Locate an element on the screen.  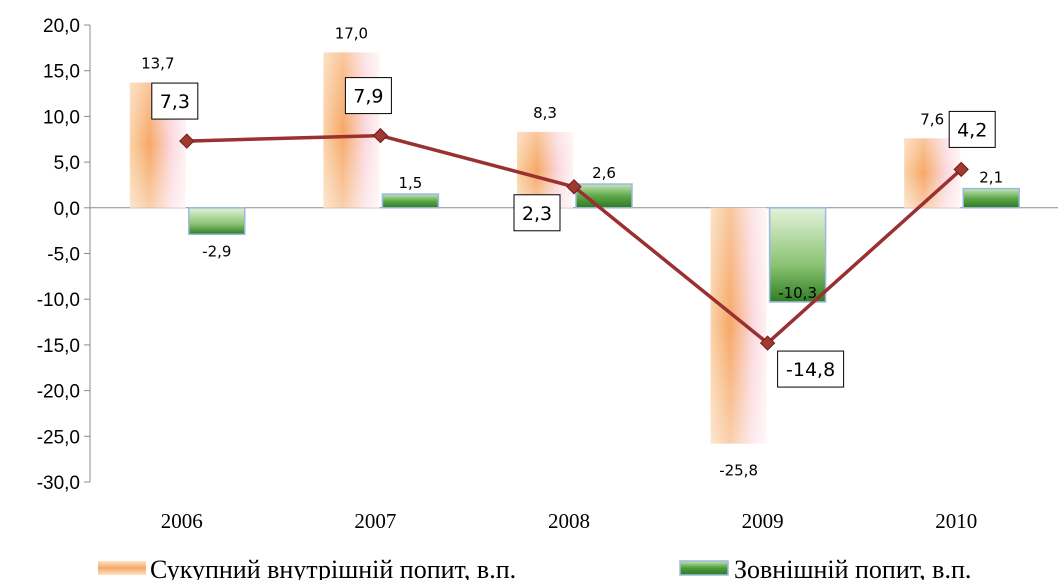
y-tick-label: 15,0 is located at coordinates (61, 72).